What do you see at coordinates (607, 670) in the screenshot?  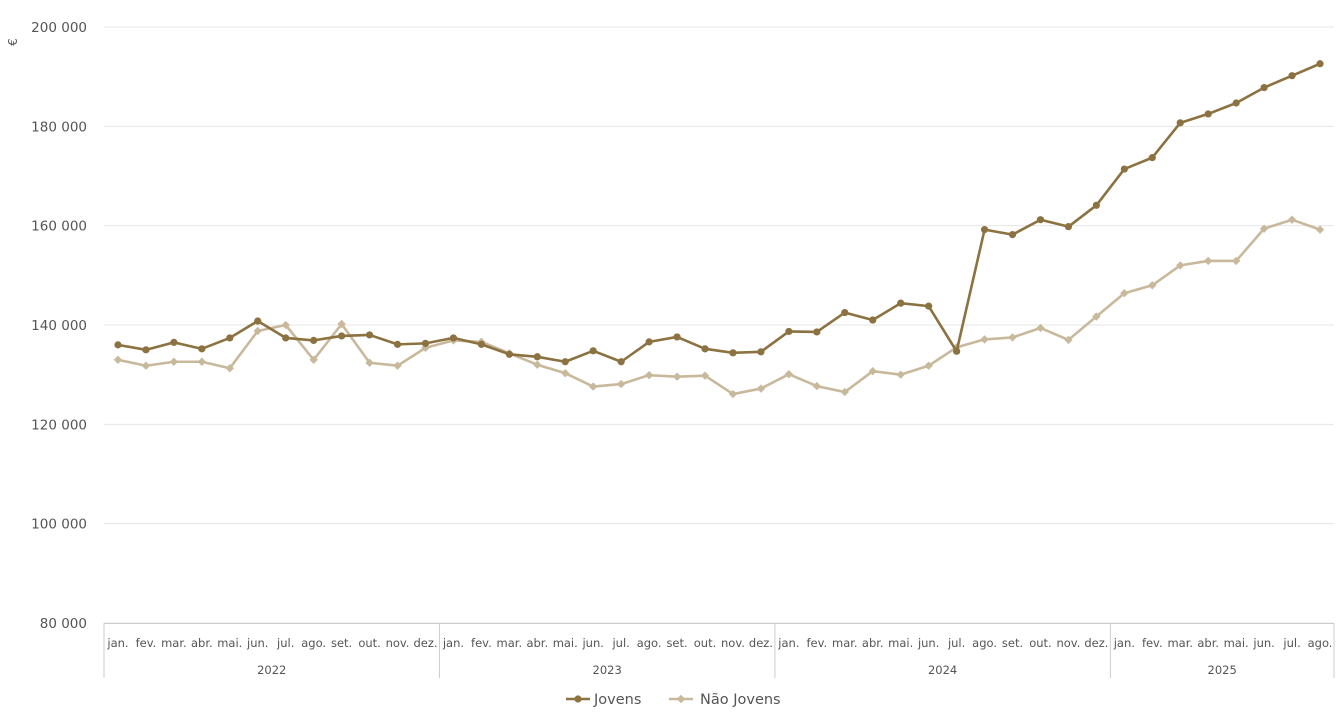 I see `year-label: 2023` at bounding box center [607, 670].